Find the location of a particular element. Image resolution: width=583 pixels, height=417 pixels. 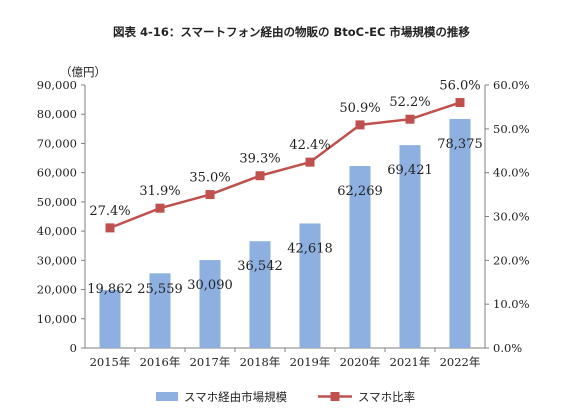

legend-bar-label: スマホ経由市場規模 is located at coordinates (236, 397).